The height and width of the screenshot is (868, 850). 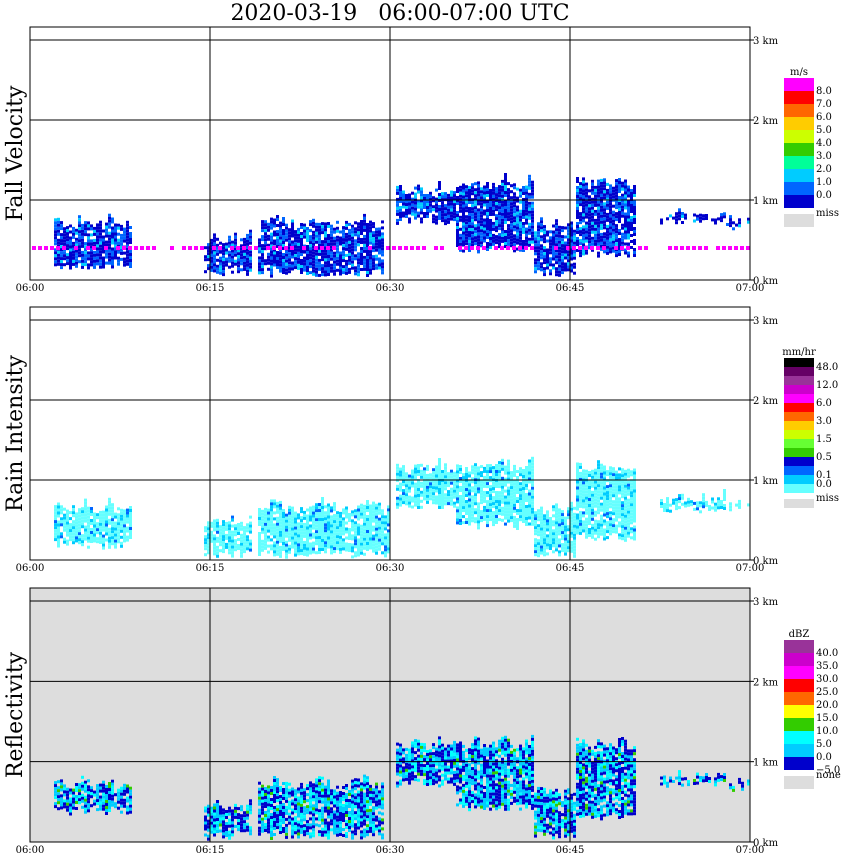 I want to click on colorbar-label: 15.0, so click(x=827, y=718).